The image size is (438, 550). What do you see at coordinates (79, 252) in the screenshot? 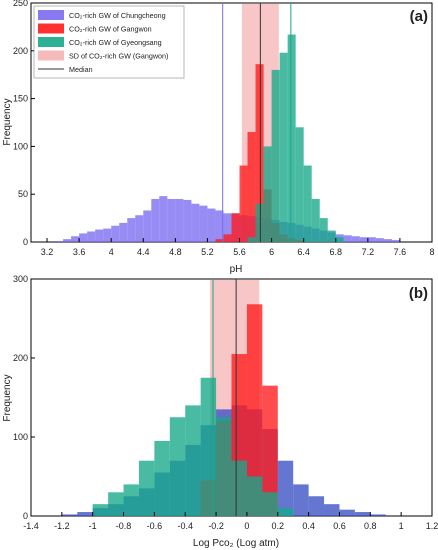
I see `x-tick-label: 3.6` at bounding box center [79, 252].